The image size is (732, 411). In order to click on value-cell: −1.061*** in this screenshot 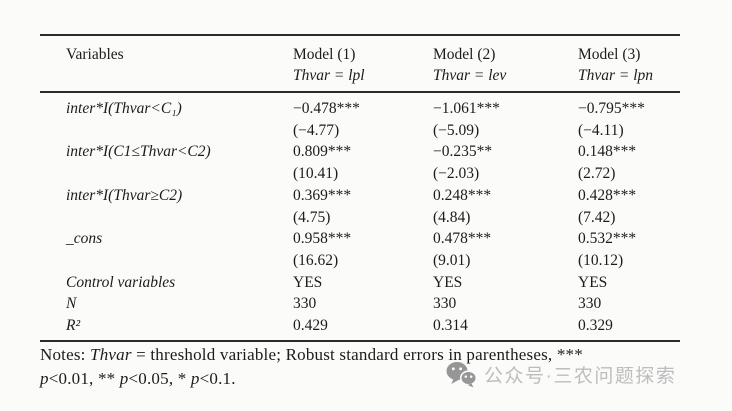, I will do `click(466, 108)`.